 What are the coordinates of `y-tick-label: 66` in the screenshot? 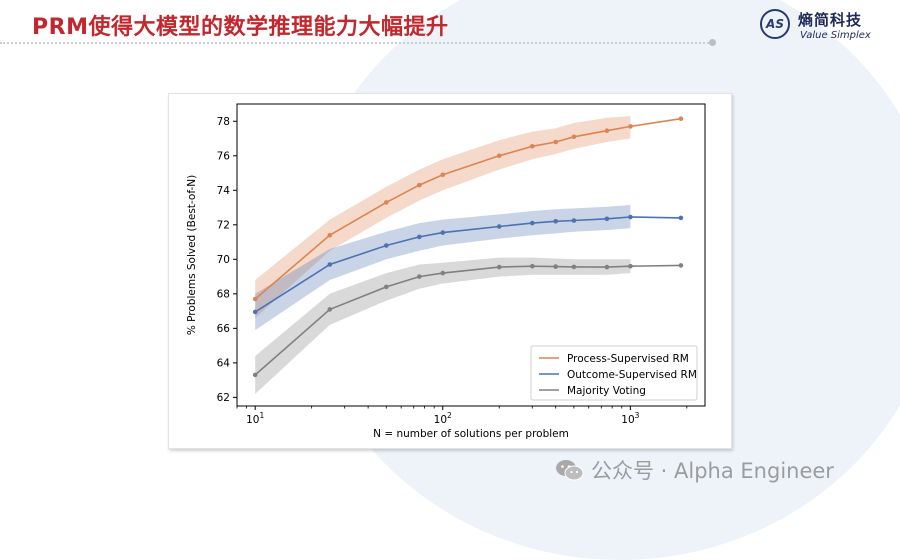 It's located at (224, 329).